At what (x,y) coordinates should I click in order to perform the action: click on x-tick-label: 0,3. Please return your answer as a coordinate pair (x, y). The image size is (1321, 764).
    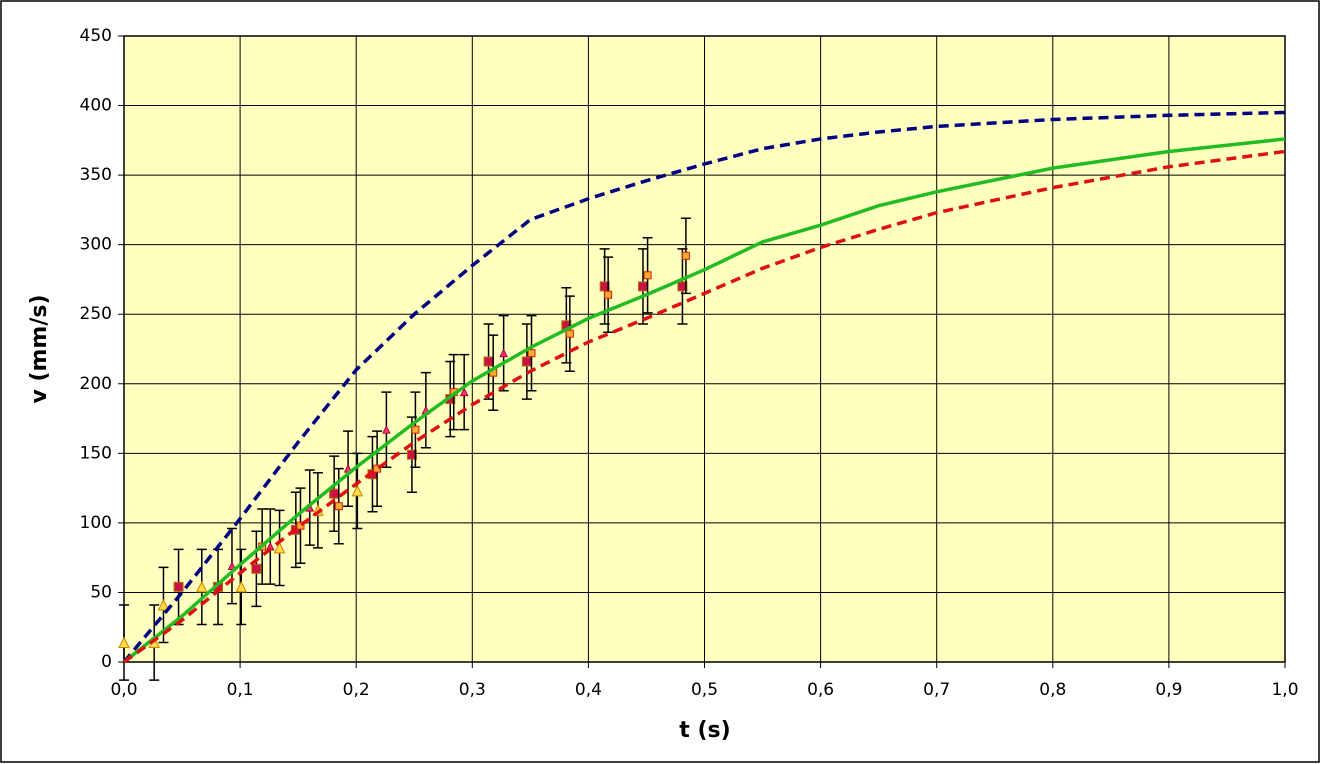
    Looking at the image, I should click on (472, 690).